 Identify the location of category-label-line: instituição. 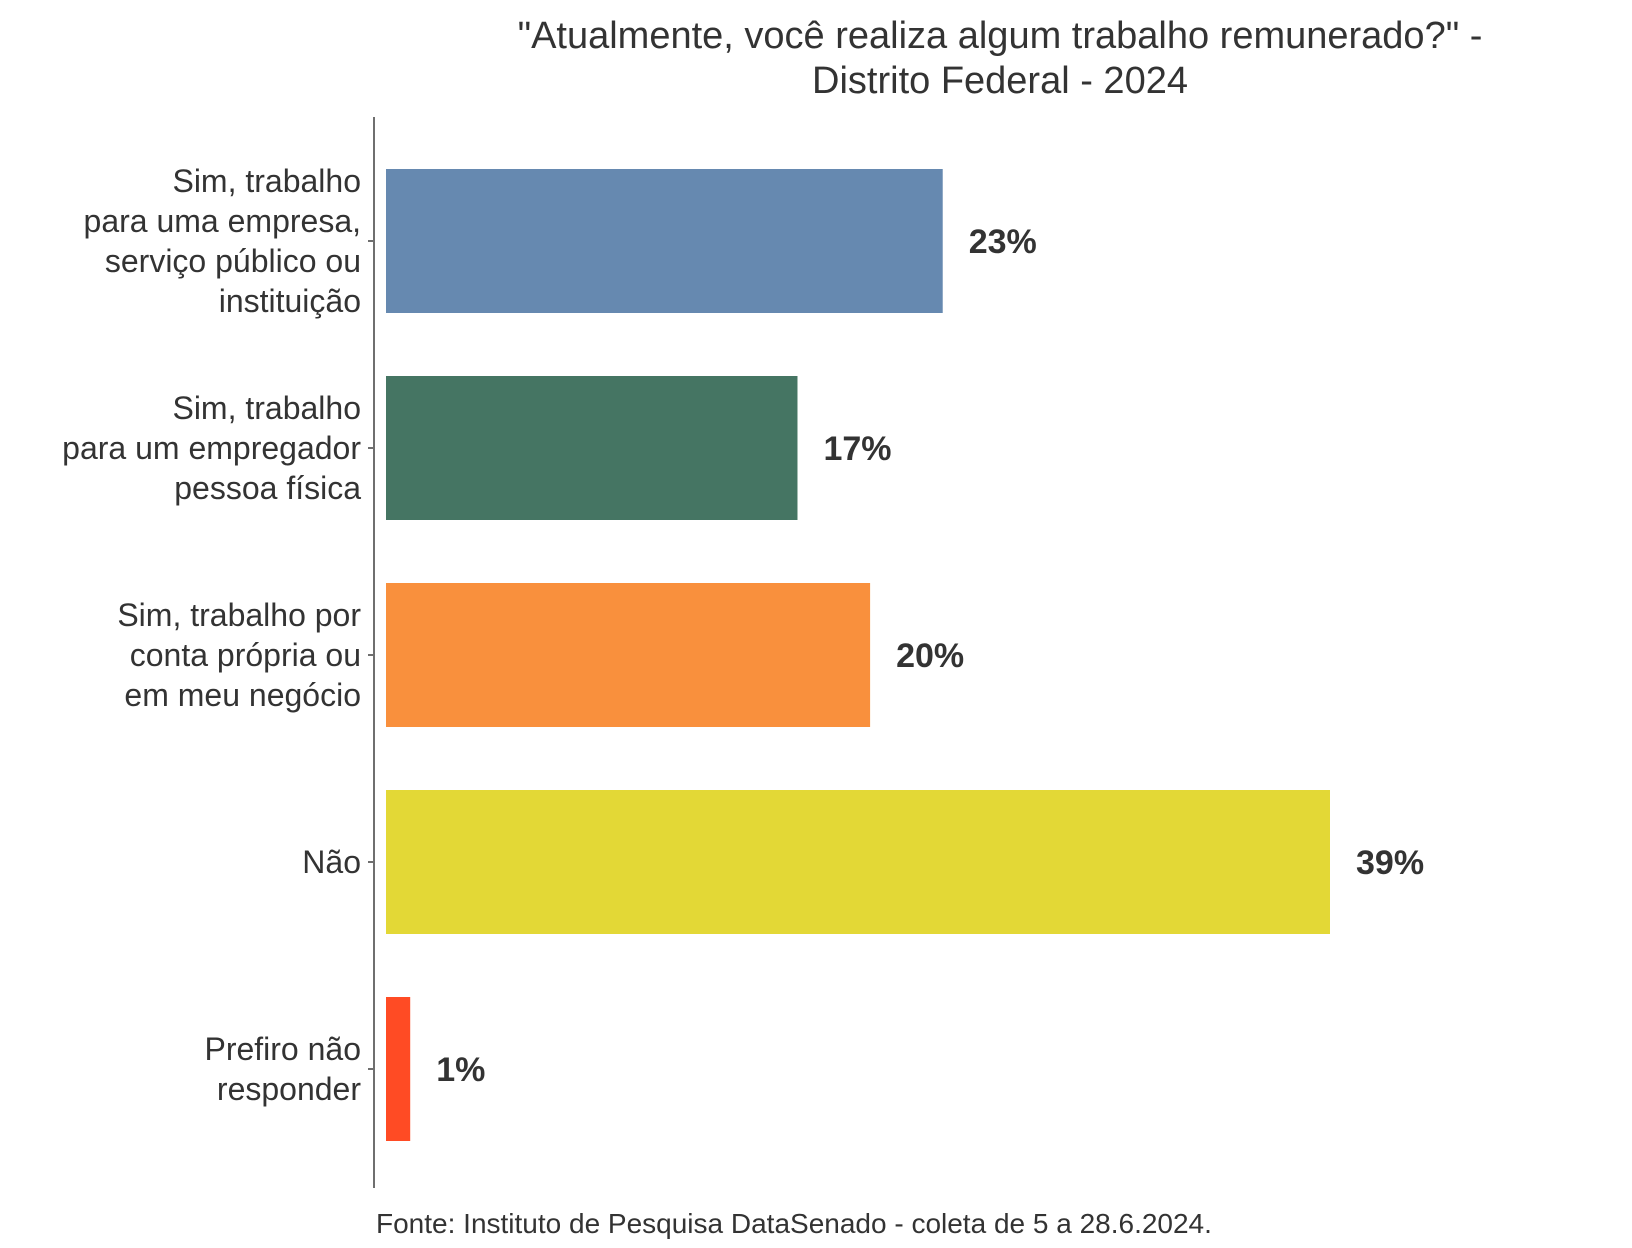
(290, 301).